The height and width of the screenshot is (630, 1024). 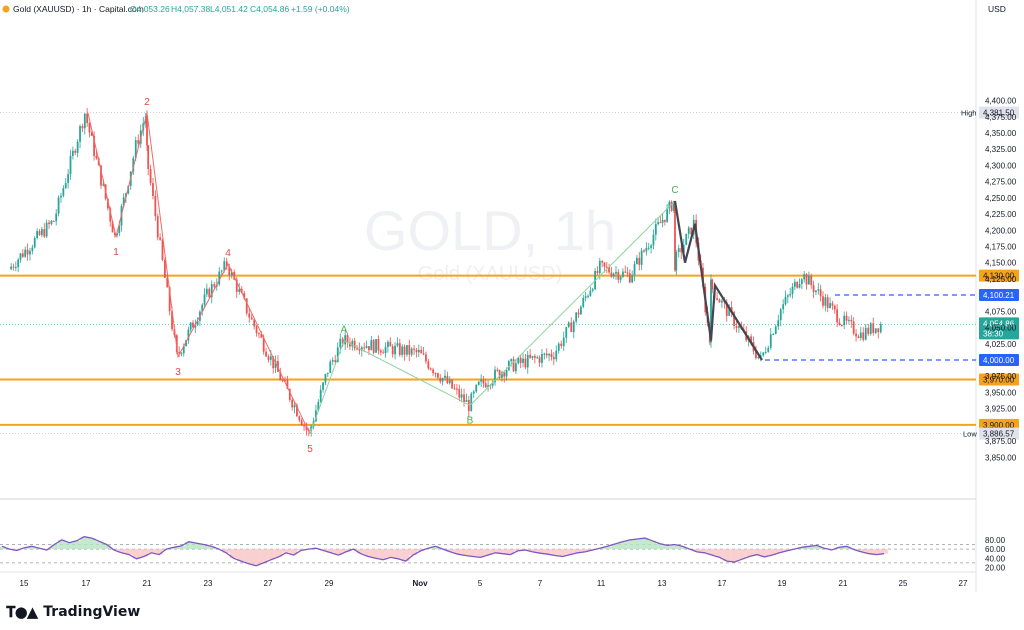 What do you see at coordinates (73, 612) in the screenshot?
I see `tradingview-logo: 𝐓●▲ TradingView` at bounding box center [73, 612].